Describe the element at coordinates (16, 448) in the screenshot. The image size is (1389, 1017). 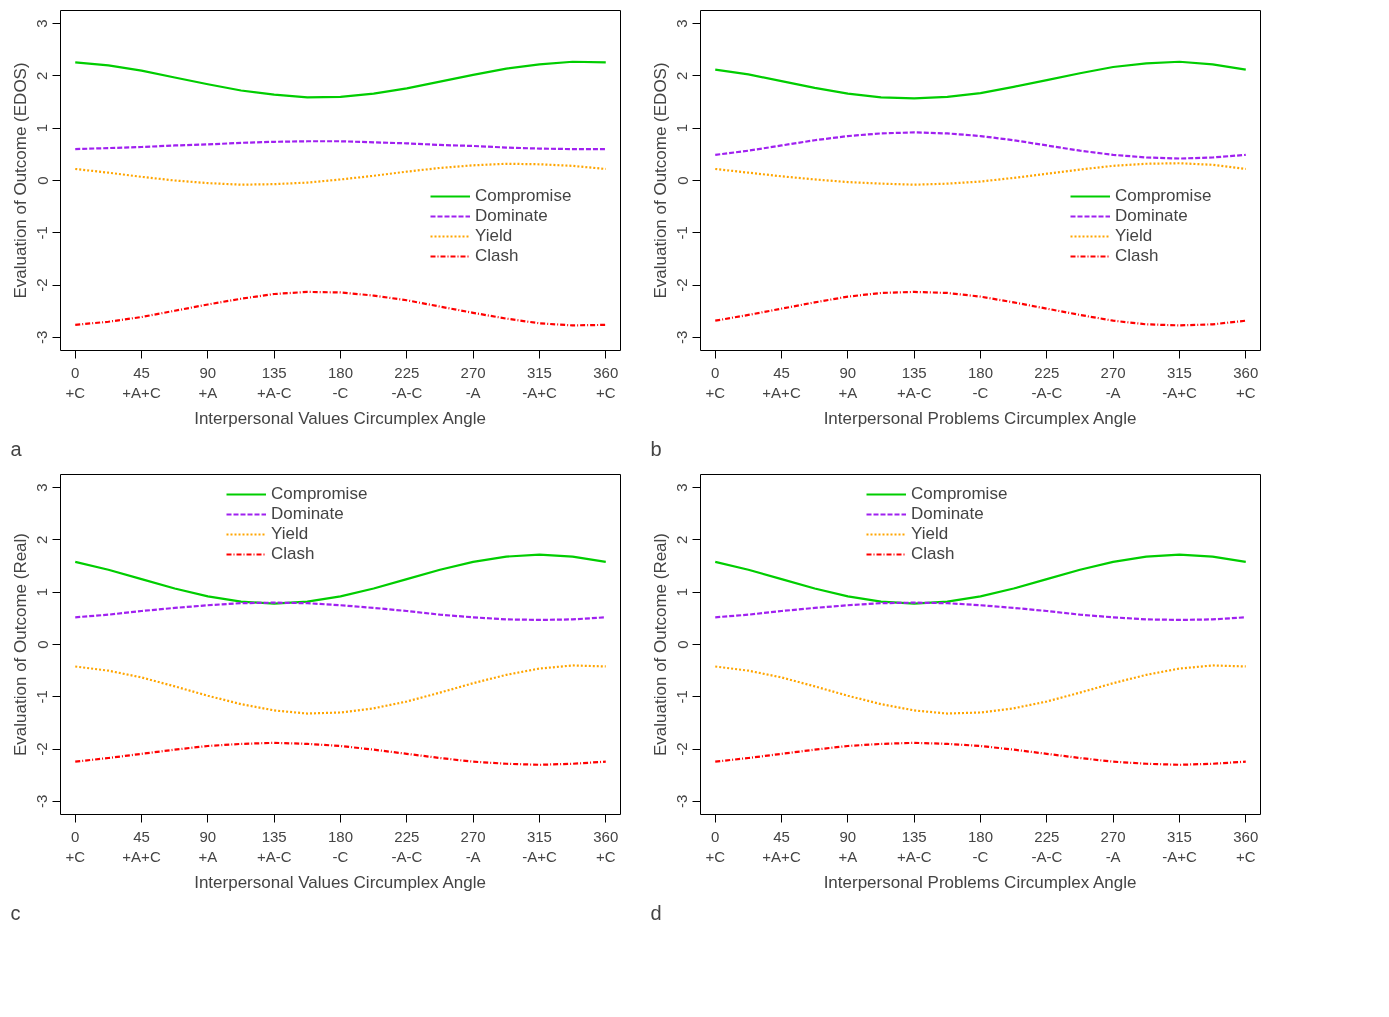
I see `text: a` at that location.